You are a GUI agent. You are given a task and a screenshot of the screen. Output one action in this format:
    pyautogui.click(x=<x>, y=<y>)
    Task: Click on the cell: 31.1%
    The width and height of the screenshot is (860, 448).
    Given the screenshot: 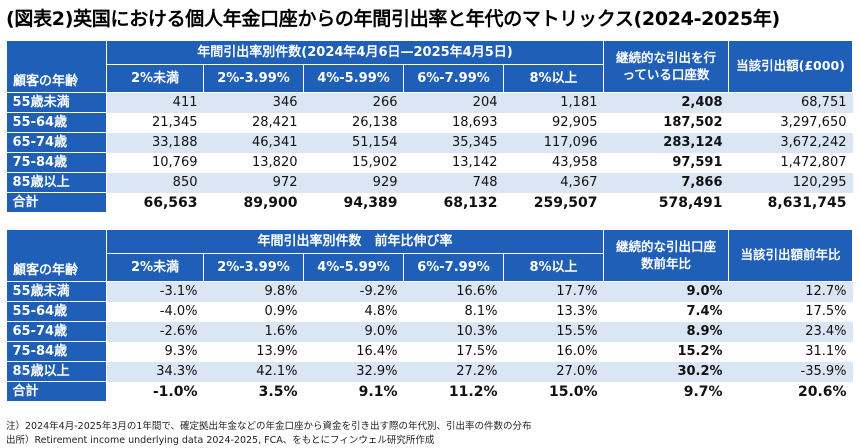 What is the action you would take?
    pyautogui.click(x=790, y=351)
    